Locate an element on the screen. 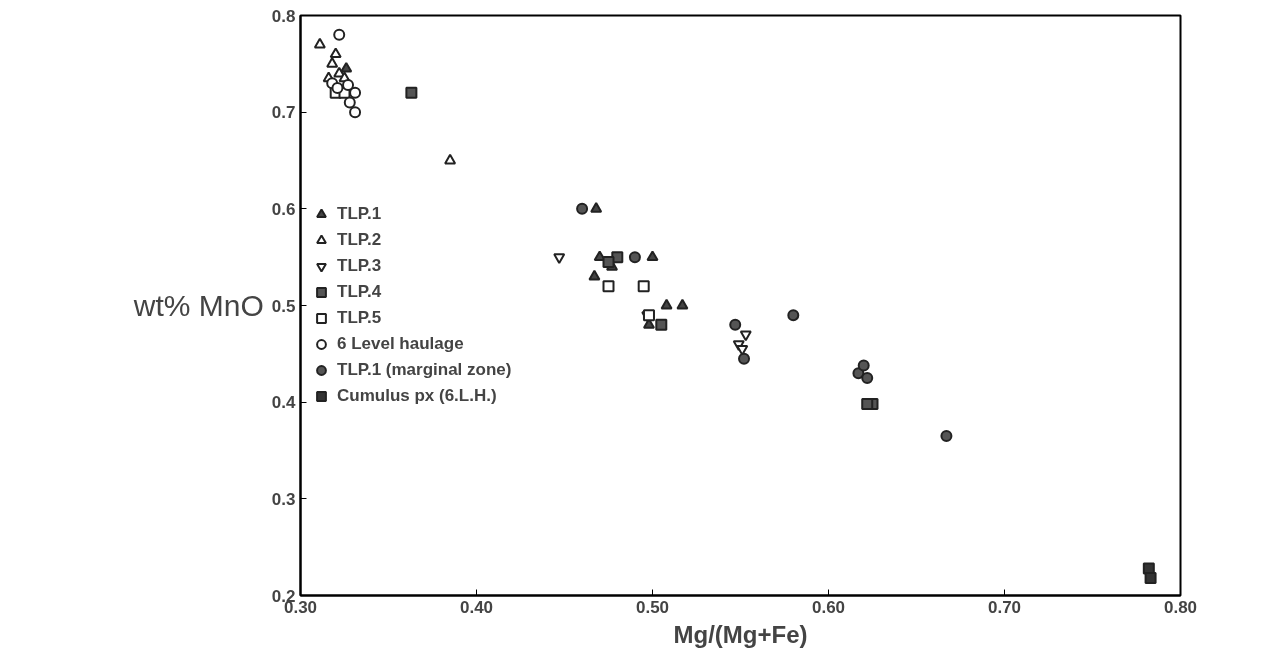 The height and width of the screenshot is (659, 1265). legend-label: TLP.5 is located at coordinates (359, 318).